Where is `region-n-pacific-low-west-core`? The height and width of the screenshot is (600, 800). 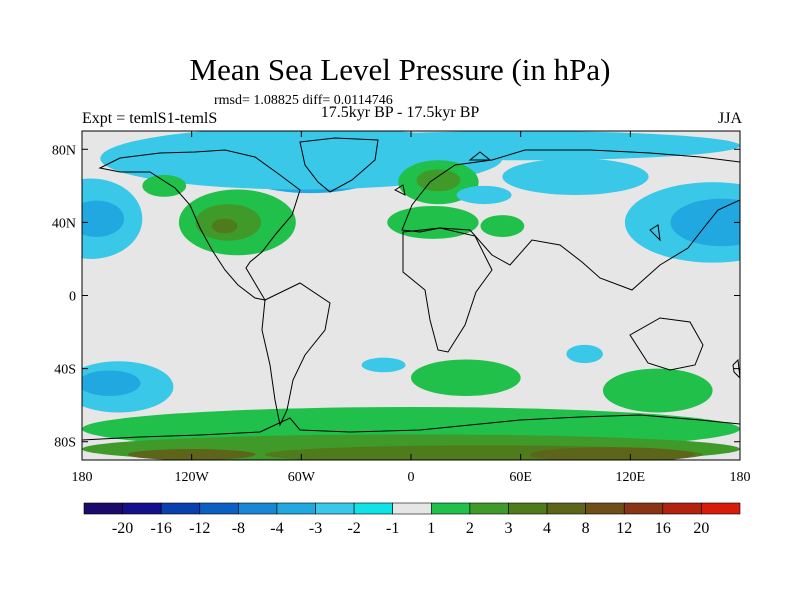
region-n-pacific-low-west-core is located at coordinates (103, 219).